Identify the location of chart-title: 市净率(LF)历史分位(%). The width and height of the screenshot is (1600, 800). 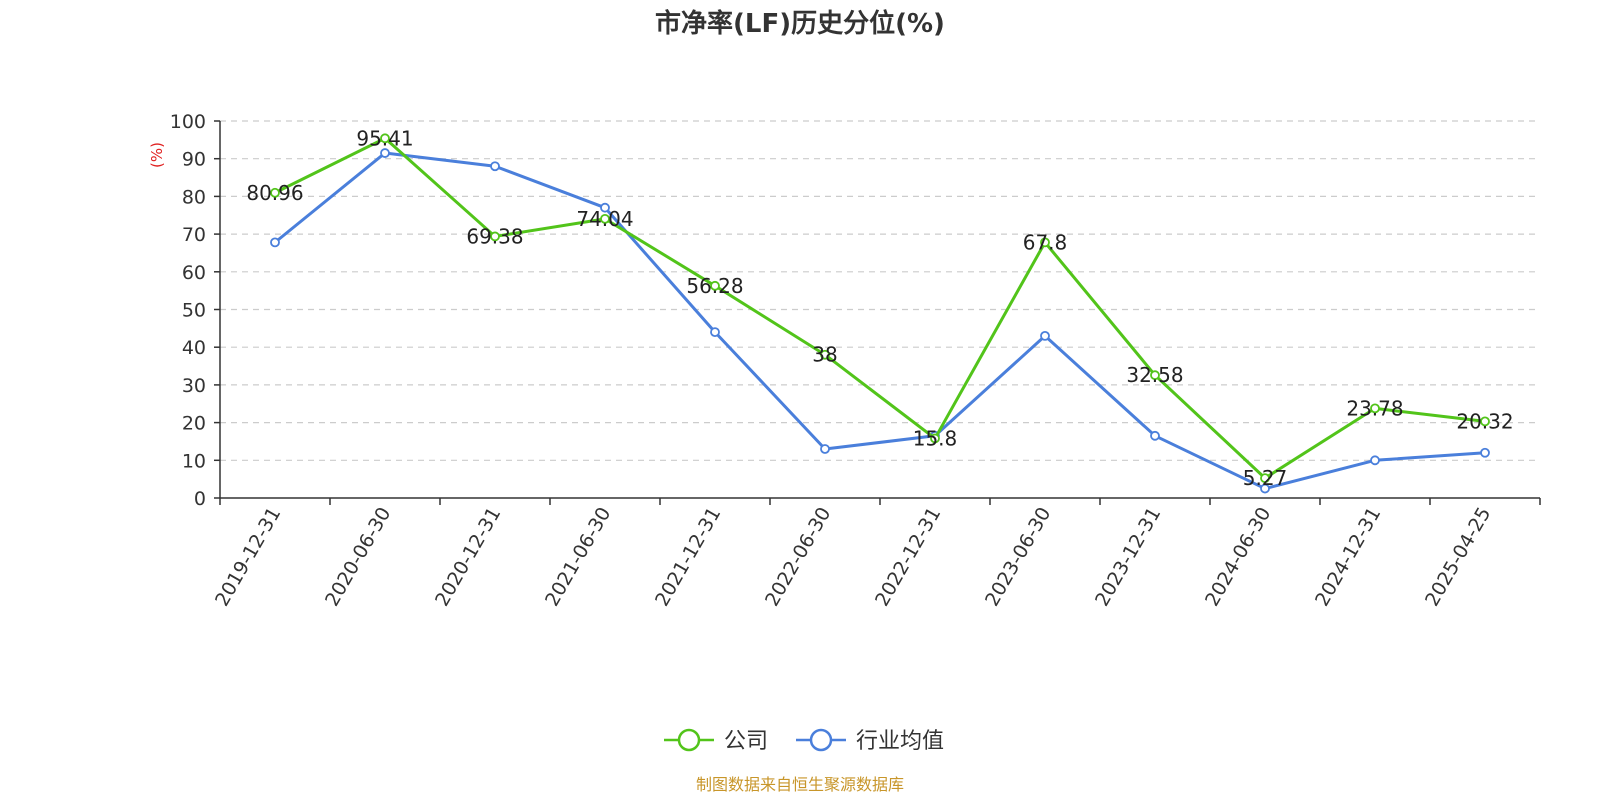
(800, 23).